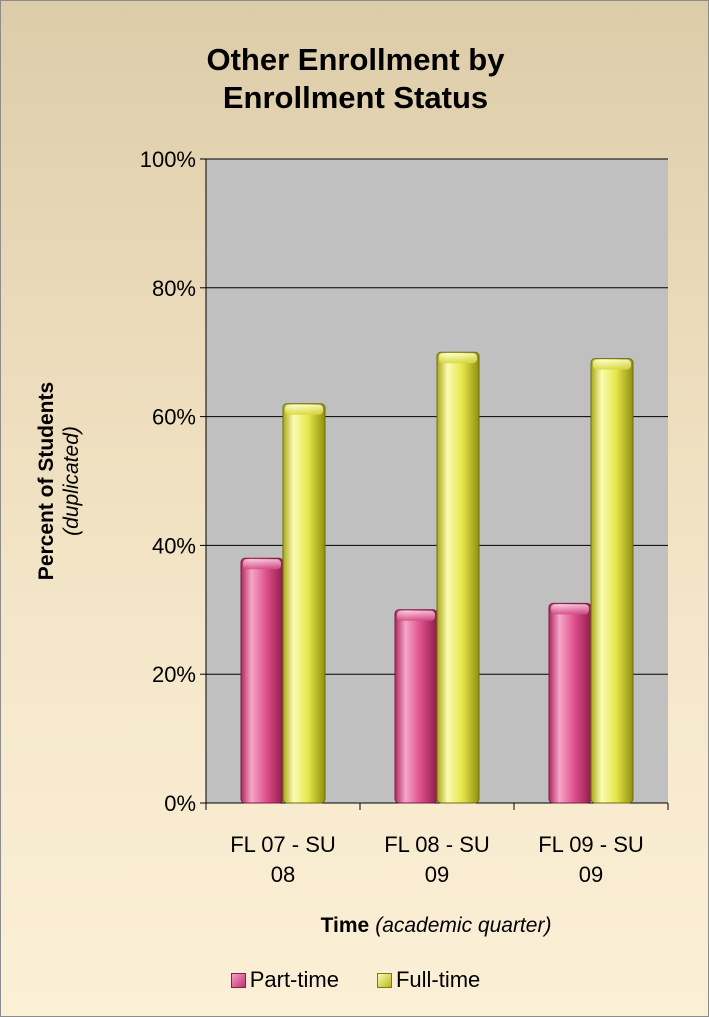 The width and height of the screenshot is (709, 1017). What do you see at coordinates (384, 980) in the screenshot?
I see `legend-swatch-full-time` at bounding box center [384, 980].